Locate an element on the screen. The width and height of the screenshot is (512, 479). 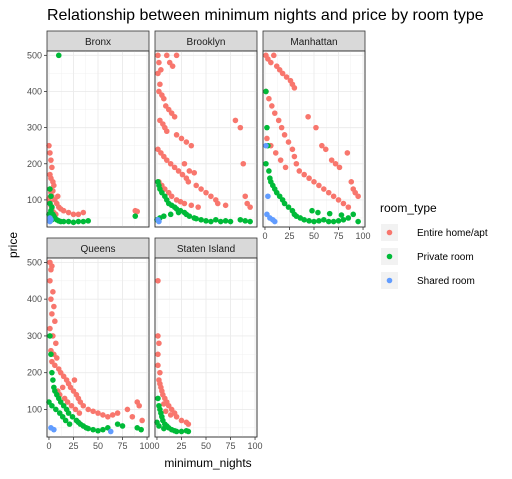
facet-strip-label: Bronx is located at coordinates (98, 42).